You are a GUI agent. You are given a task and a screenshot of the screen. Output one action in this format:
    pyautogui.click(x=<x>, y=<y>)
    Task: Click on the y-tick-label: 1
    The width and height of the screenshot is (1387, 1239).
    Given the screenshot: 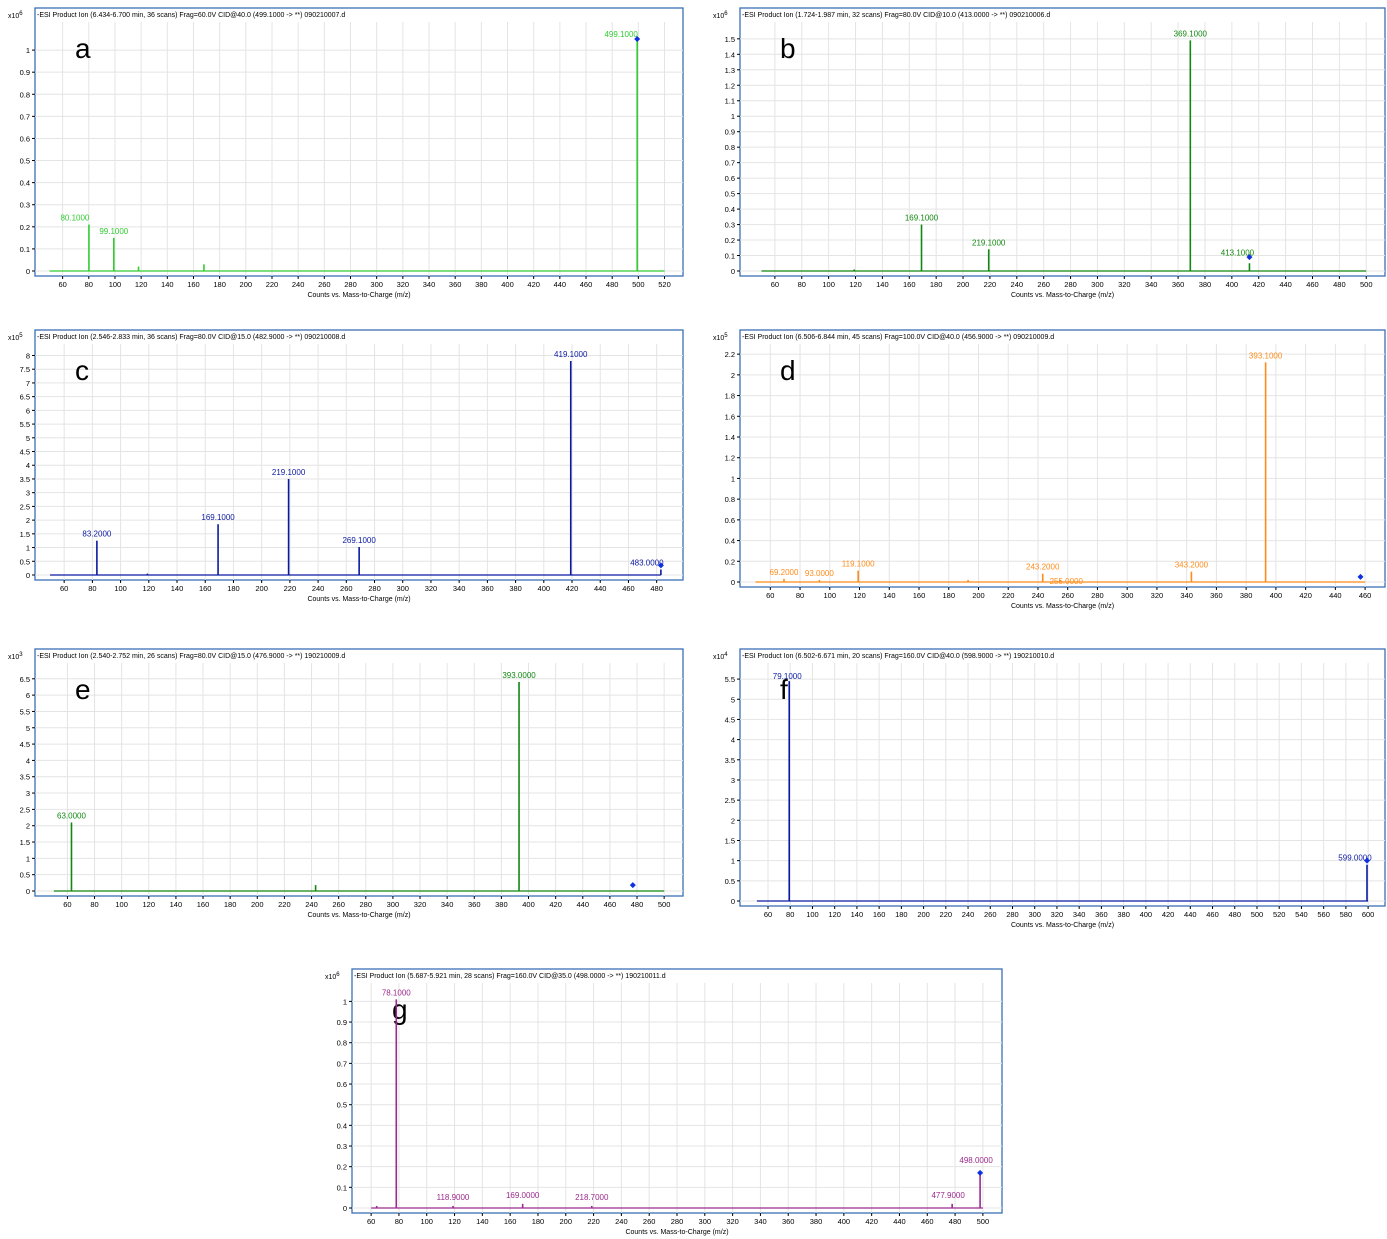 What is the action you would take?
    pyautogui.click(x=345, y=1001)
    